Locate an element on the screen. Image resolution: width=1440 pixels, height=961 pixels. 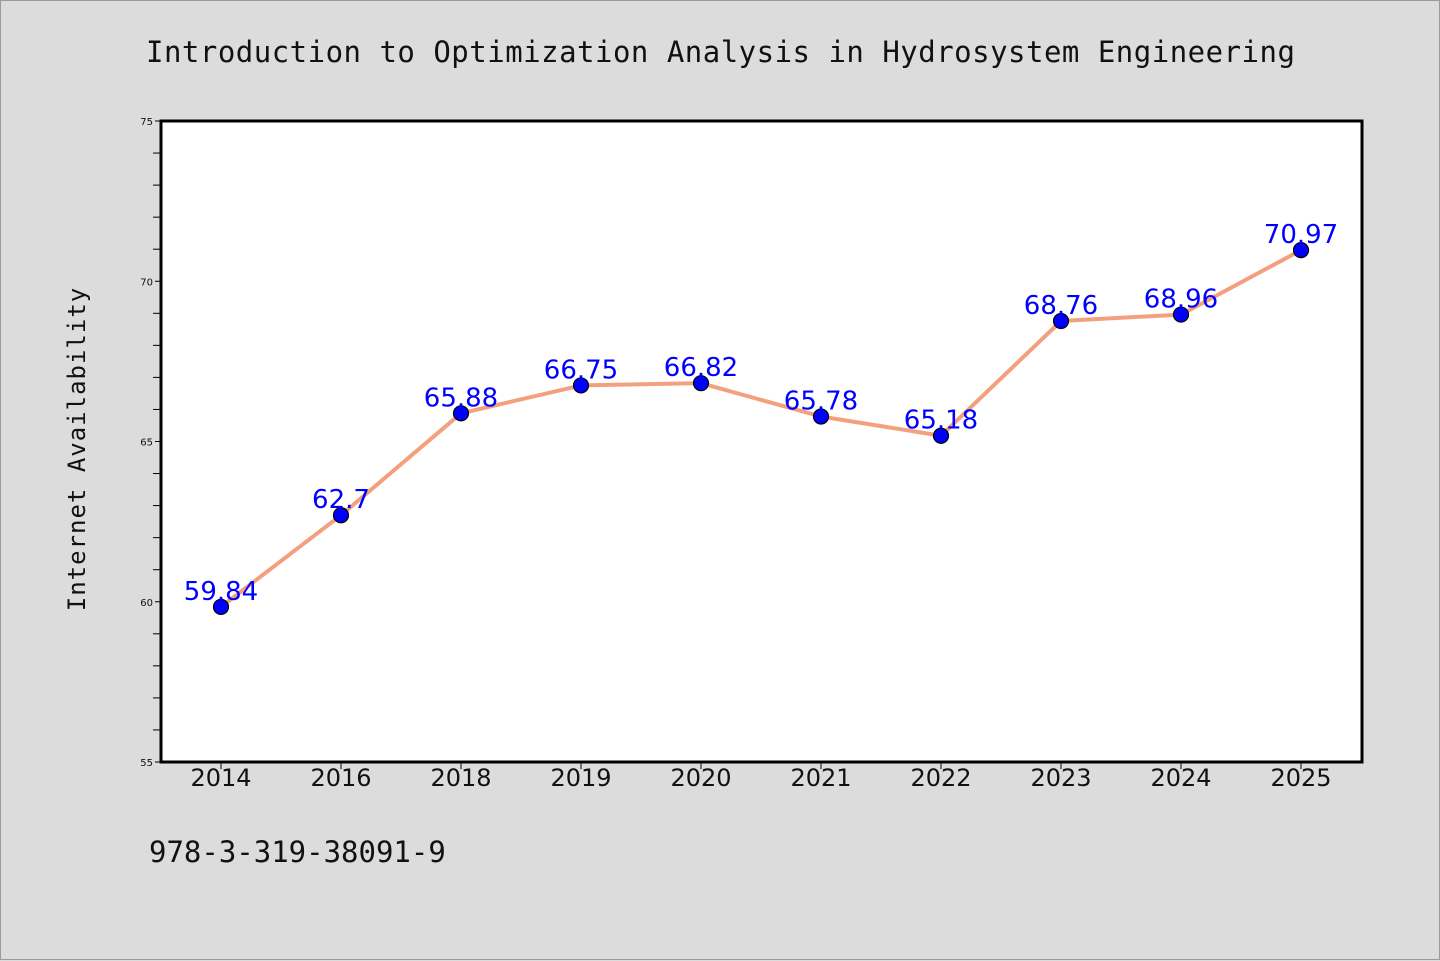
data-label: 70.97 is located at coordinates (1301, 235).